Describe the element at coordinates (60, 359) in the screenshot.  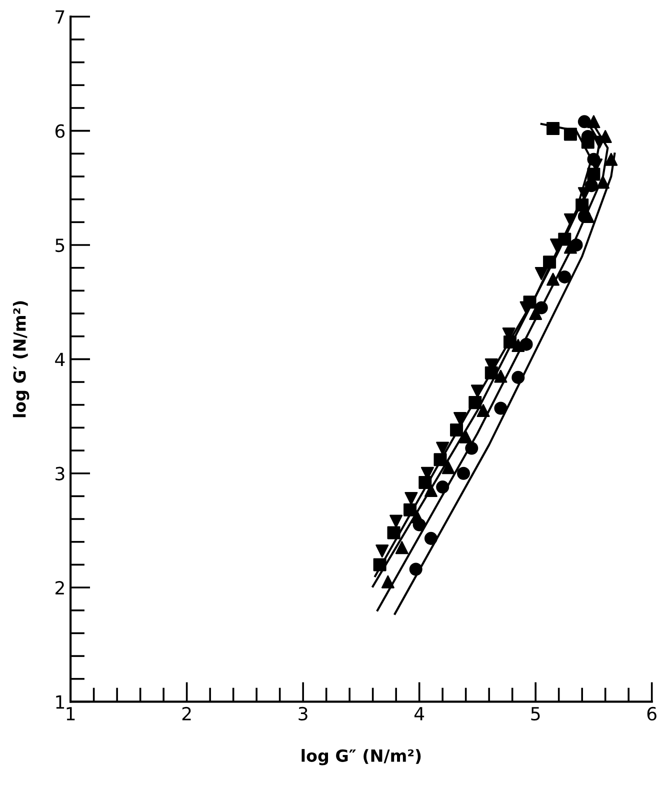
I see `y-tick-label: 4` at that location.